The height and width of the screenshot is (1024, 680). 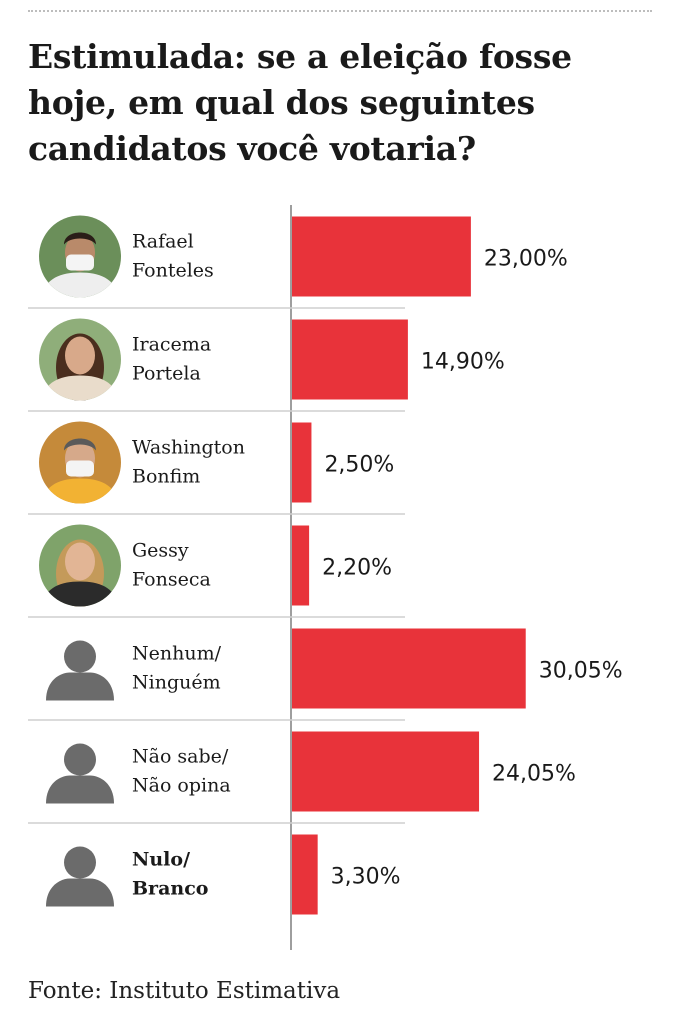 I want to click on chart-row: Não sabe/Não opina 24,05%, so click(x=302, y=777).